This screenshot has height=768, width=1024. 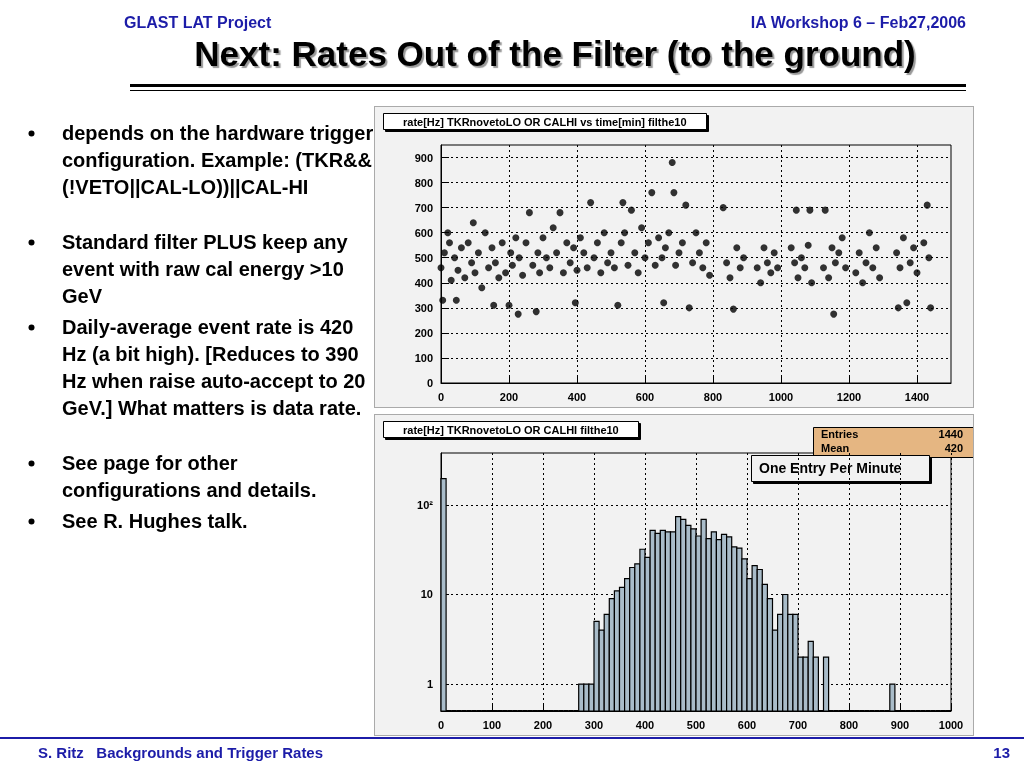 I want to click on annotation: 420, so click(x=954, y=447).